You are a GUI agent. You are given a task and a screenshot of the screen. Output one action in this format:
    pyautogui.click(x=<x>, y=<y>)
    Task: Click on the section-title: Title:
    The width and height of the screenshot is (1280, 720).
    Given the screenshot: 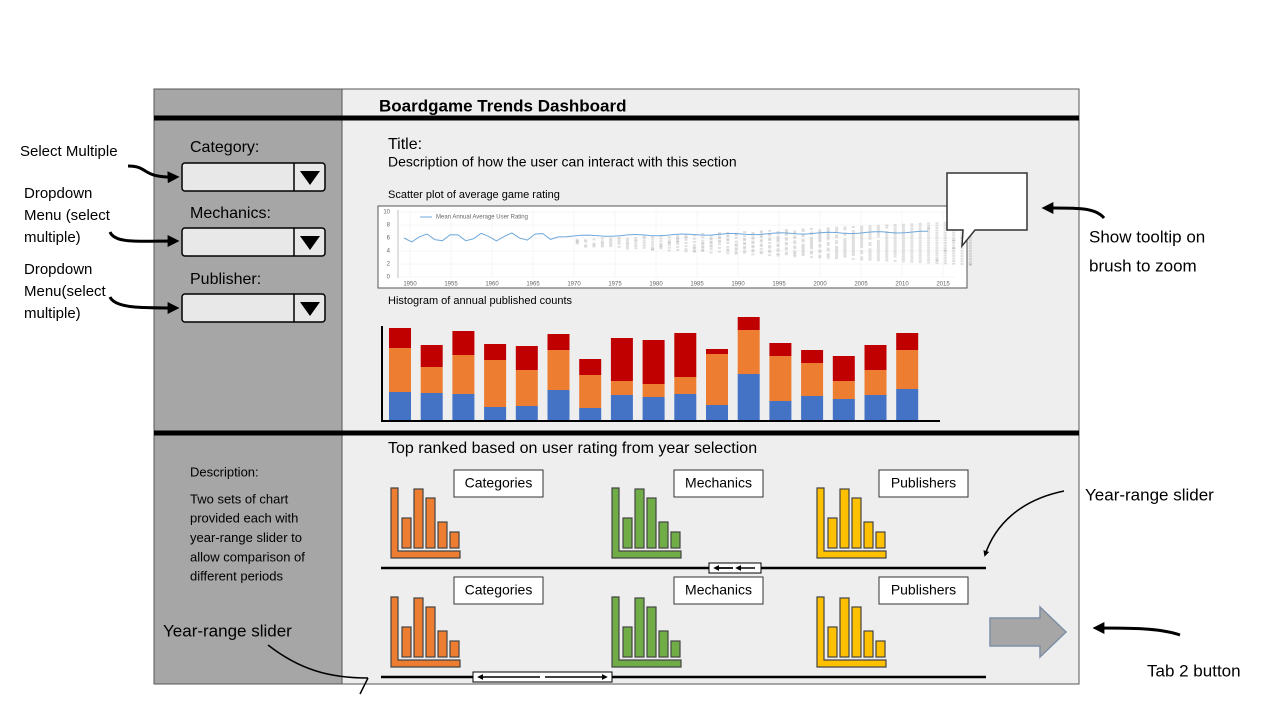 What is the action you would take?
    pyautogui.click(x=405, y=144)
    